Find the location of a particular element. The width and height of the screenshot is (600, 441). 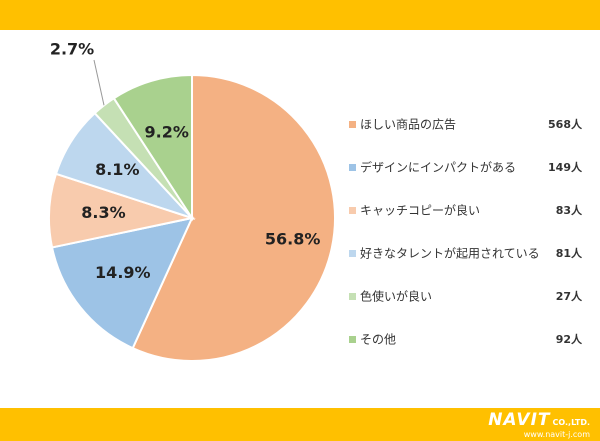

brand-url: www.navit-j.com is located at coordinates (556, 434).